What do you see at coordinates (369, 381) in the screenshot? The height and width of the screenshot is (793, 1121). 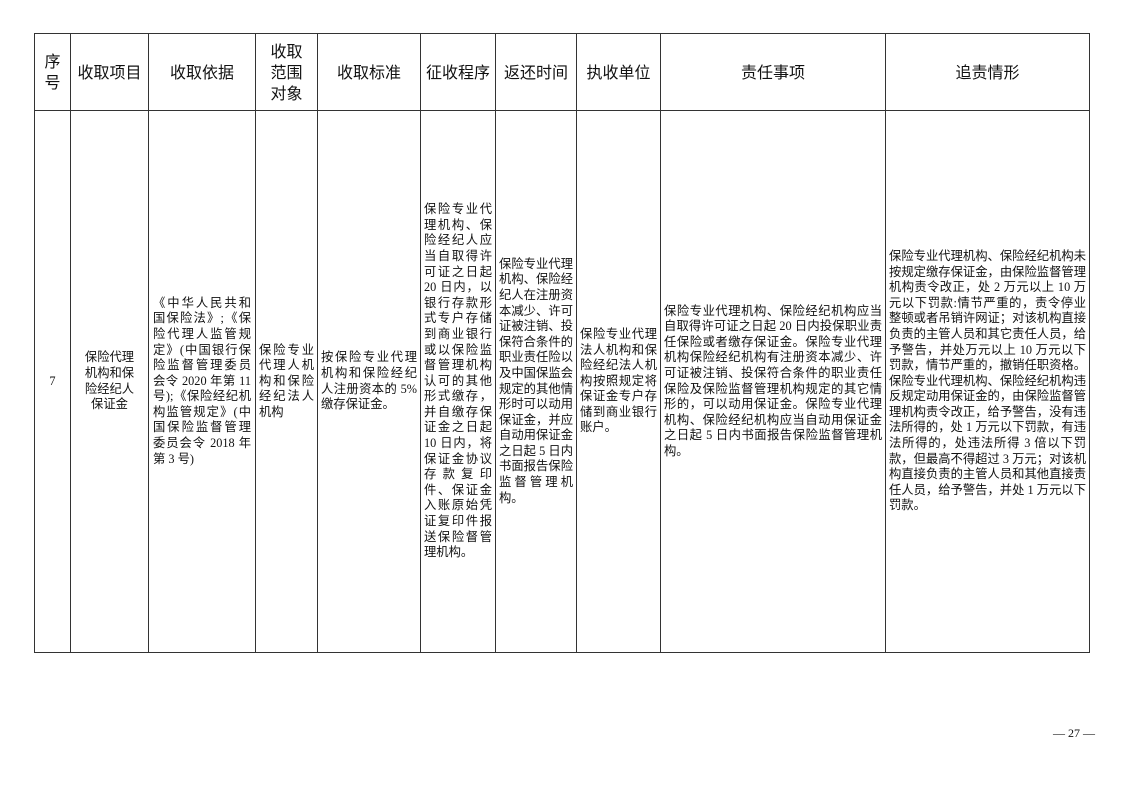 I see `cell-standard: 按保险专业代理机构和保险经纪人注册资本的 5%缴存保证金。` at bounding box center [369, 381].